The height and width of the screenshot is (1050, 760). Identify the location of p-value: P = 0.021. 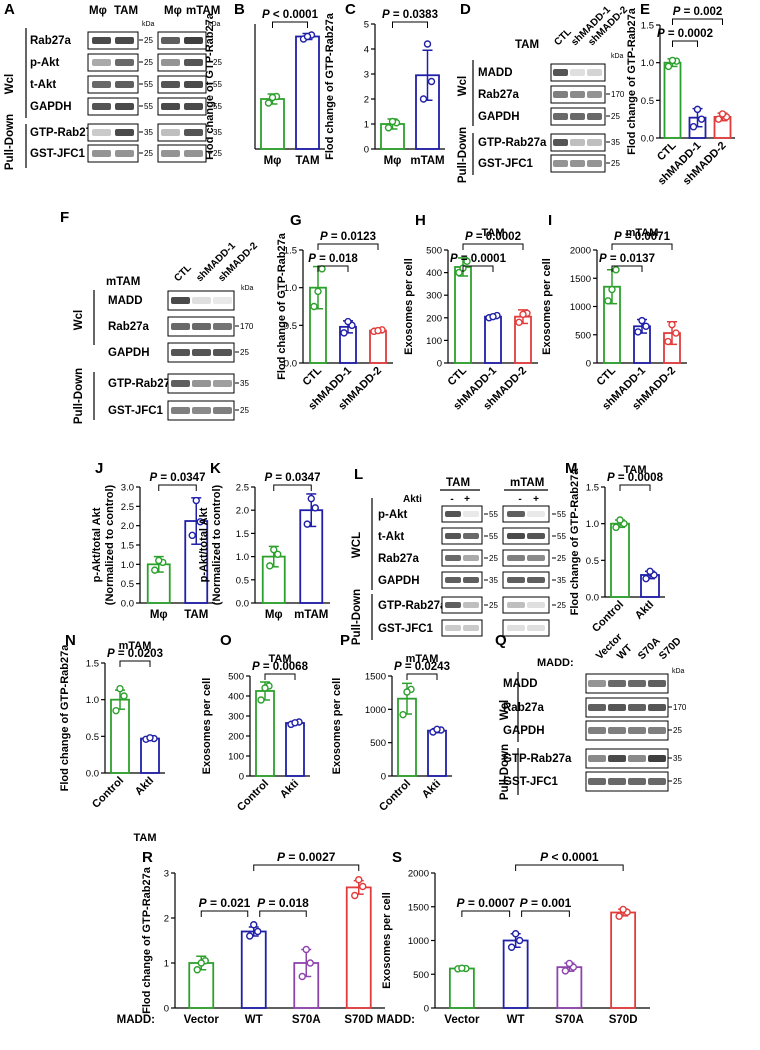
(225, 903).